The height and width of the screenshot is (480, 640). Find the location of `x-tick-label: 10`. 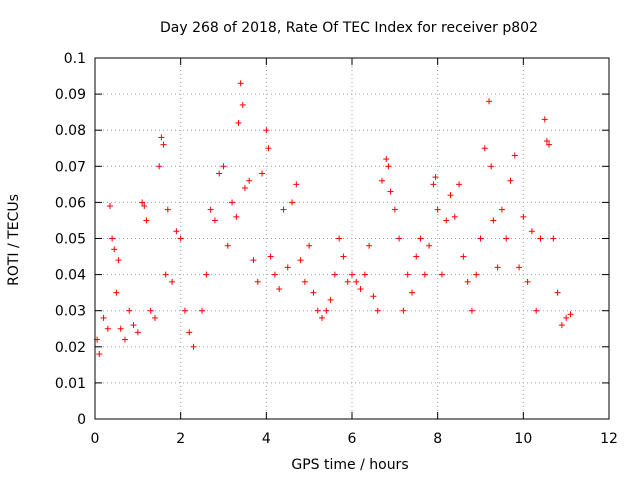

x-tick-label: 10 is located at coordinates (523, 439).